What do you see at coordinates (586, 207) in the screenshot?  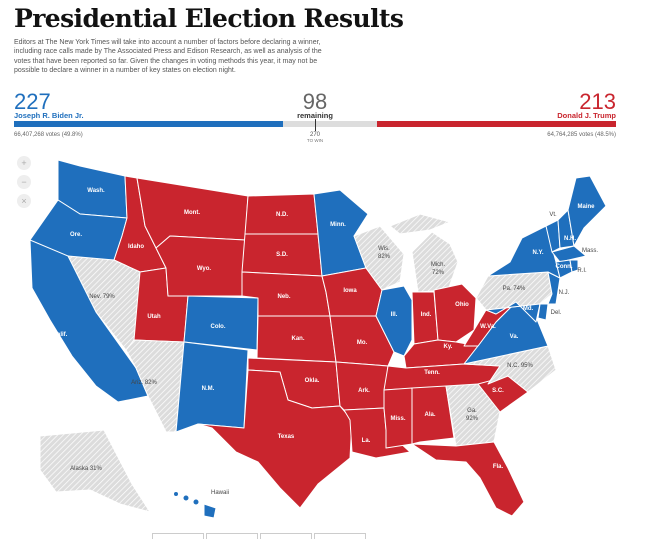 I see `label-maine: Maine` at bounding box center [586, 207].